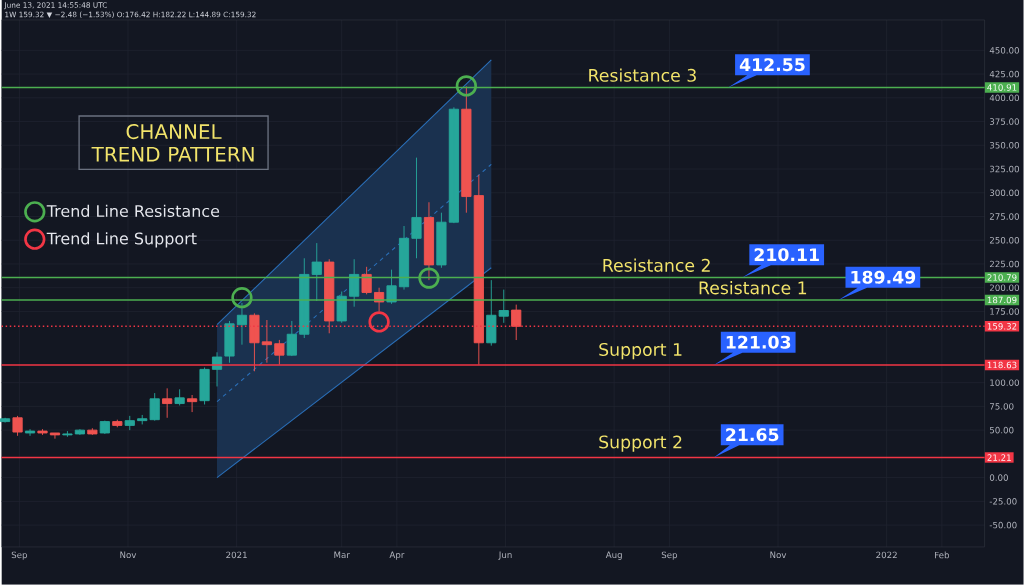 The width and height of the screenshot is (1024, 585). I want to click on x-tick-label: Feb, so click(942, 555).